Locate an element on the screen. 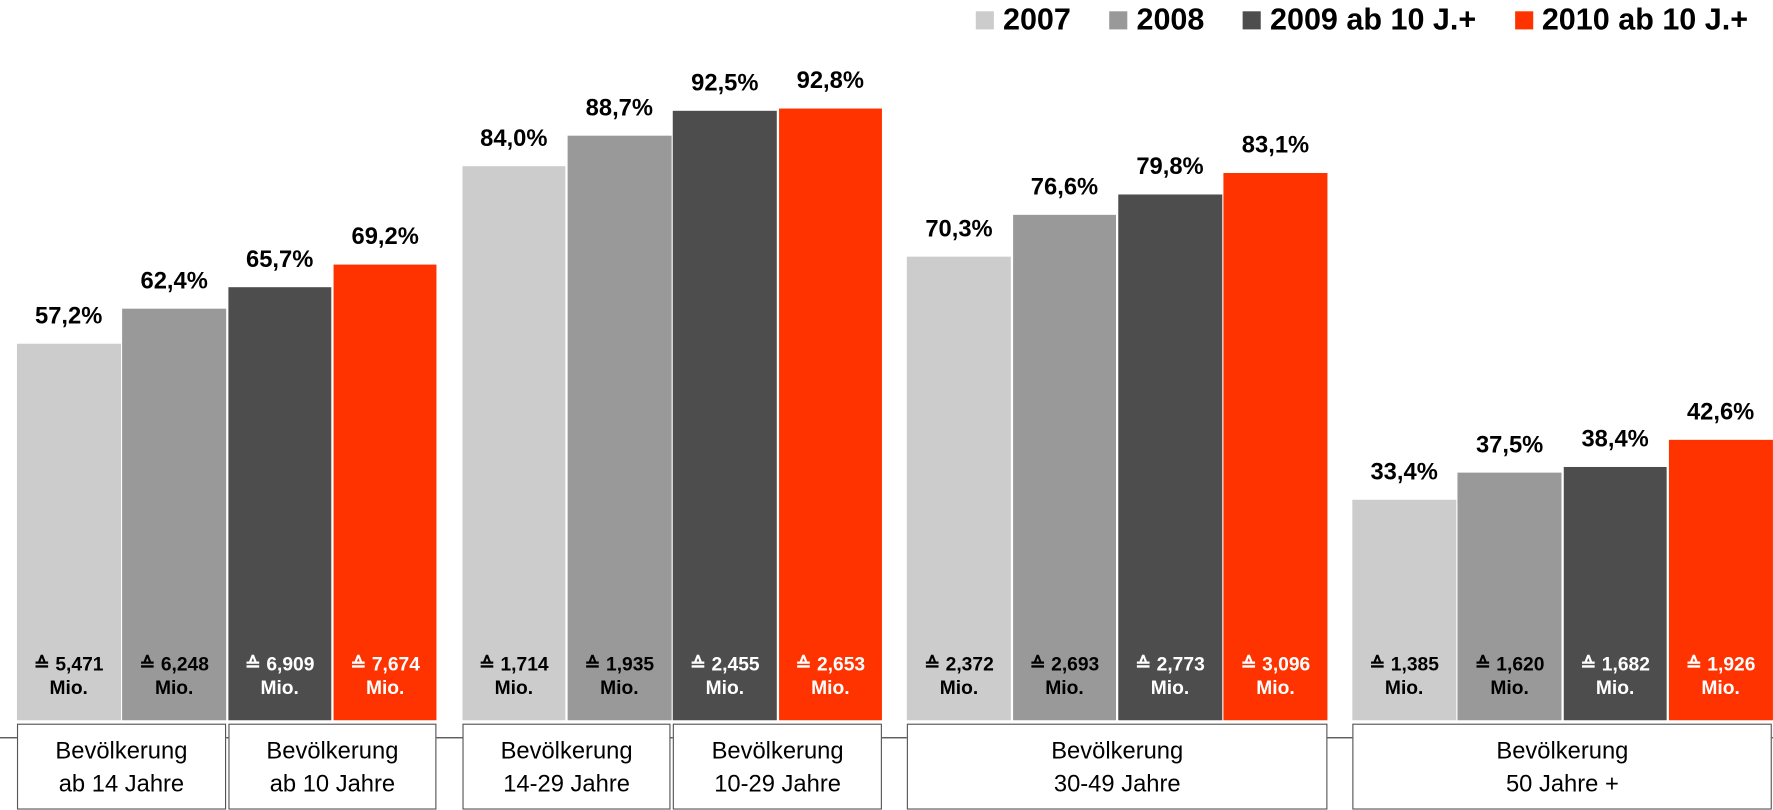  population-label: ≙ 6,248 Mio. is located at coordinates (174, 676).